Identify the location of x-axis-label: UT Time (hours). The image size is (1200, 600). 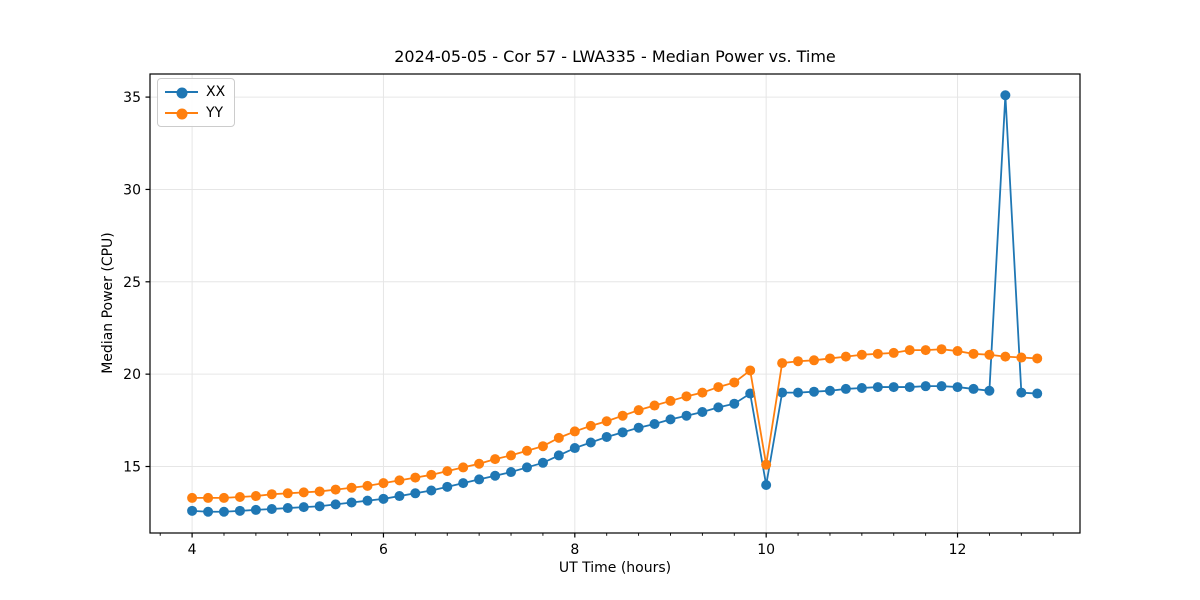
(615, 568).